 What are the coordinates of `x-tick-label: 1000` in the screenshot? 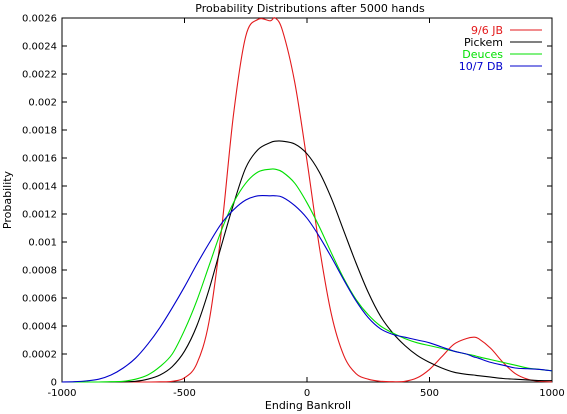 It's located at (551, 393).